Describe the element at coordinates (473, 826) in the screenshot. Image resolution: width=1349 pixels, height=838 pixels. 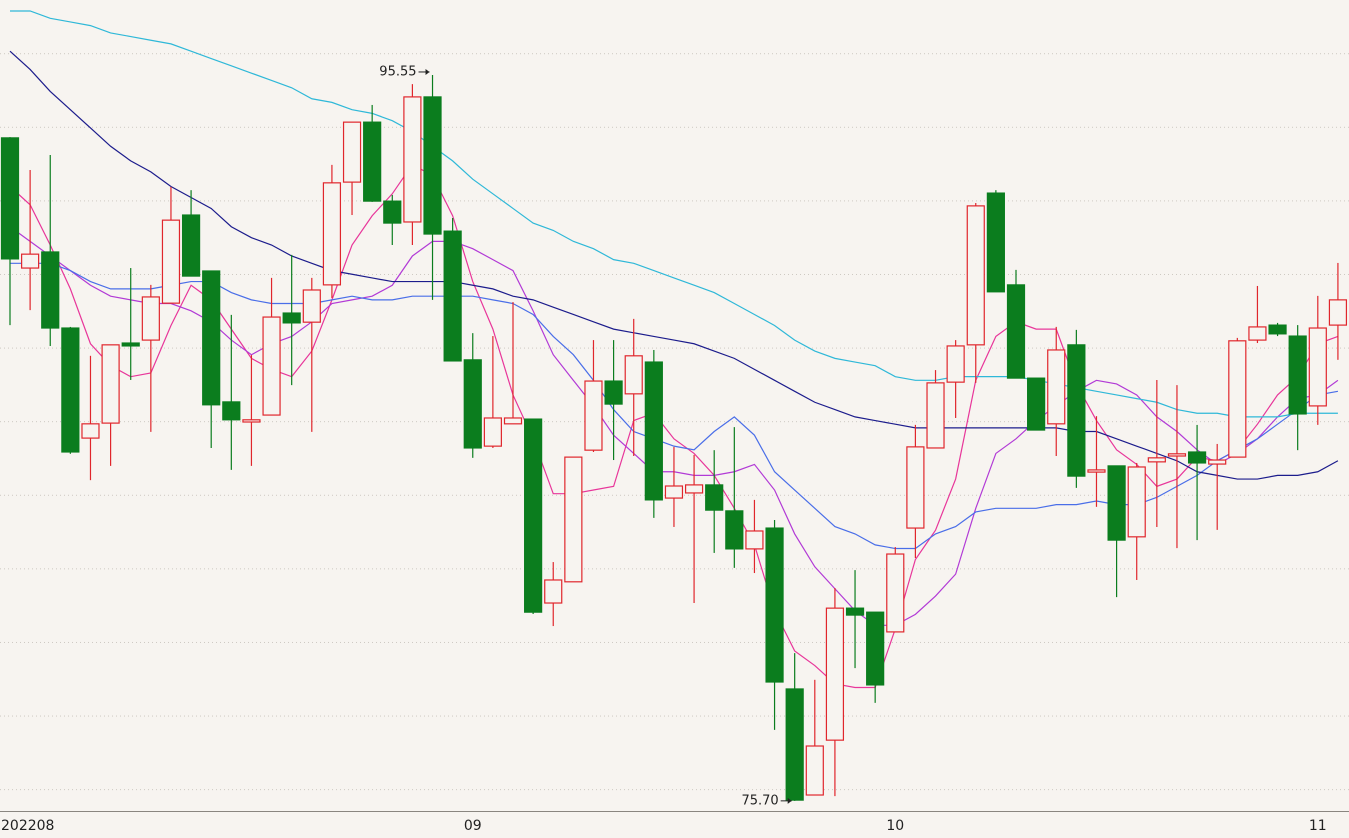
I see `x-tick-label: 09` at that location.